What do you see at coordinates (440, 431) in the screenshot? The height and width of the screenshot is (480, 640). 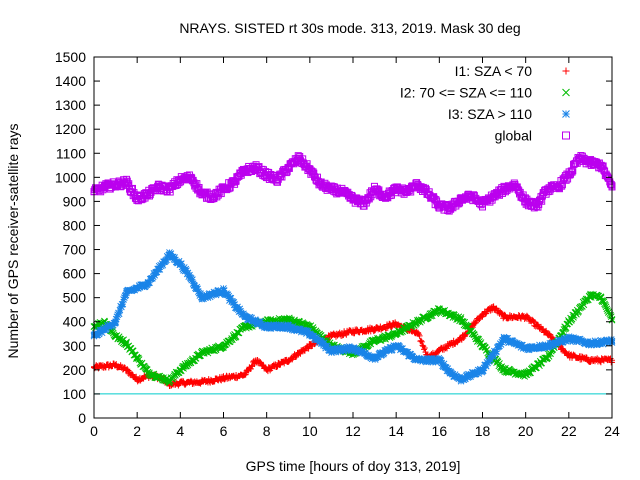 I see `x-tick-label: 16` at bounding box center [440, 431].